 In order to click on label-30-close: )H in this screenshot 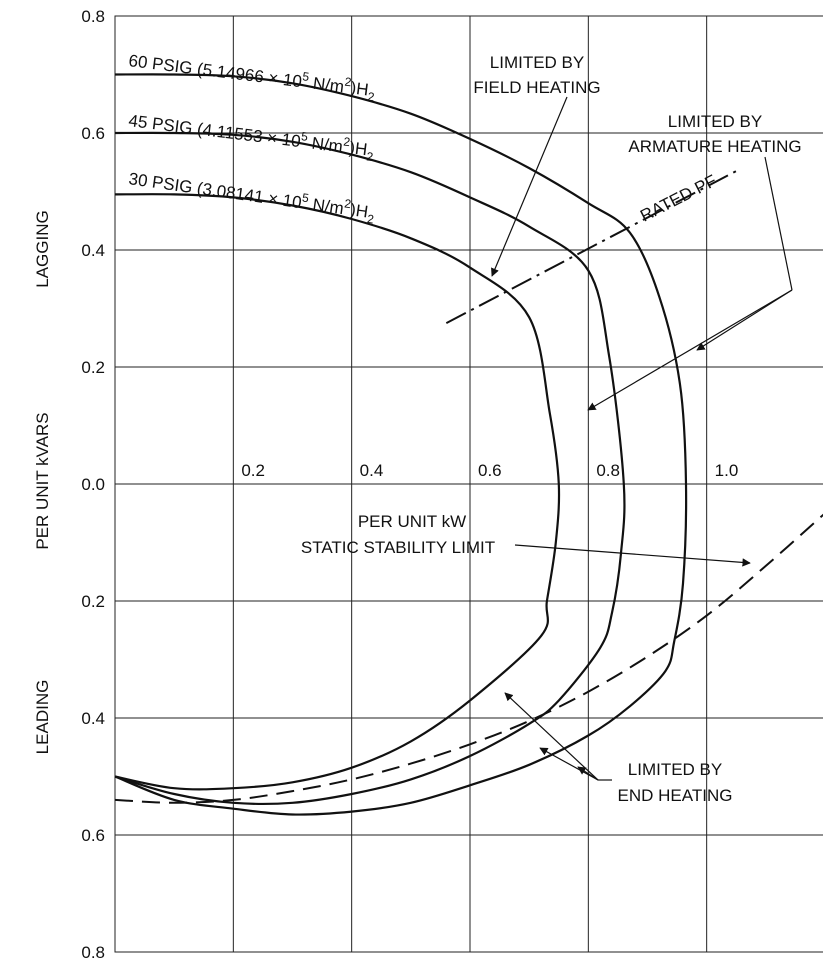, I will do `click(359, 210)`.